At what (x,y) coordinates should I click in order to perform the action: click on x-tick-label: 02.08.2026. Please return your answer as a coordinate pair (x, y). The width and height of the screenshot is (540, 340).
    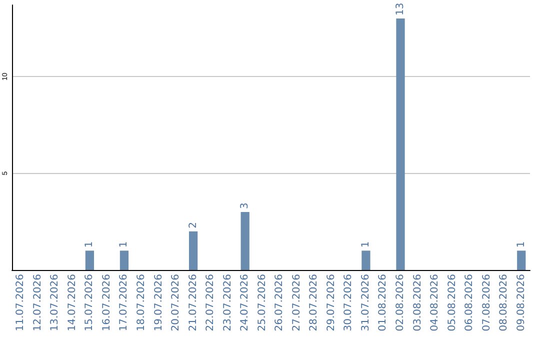
    Looking at the image, I should click on (400, 303).